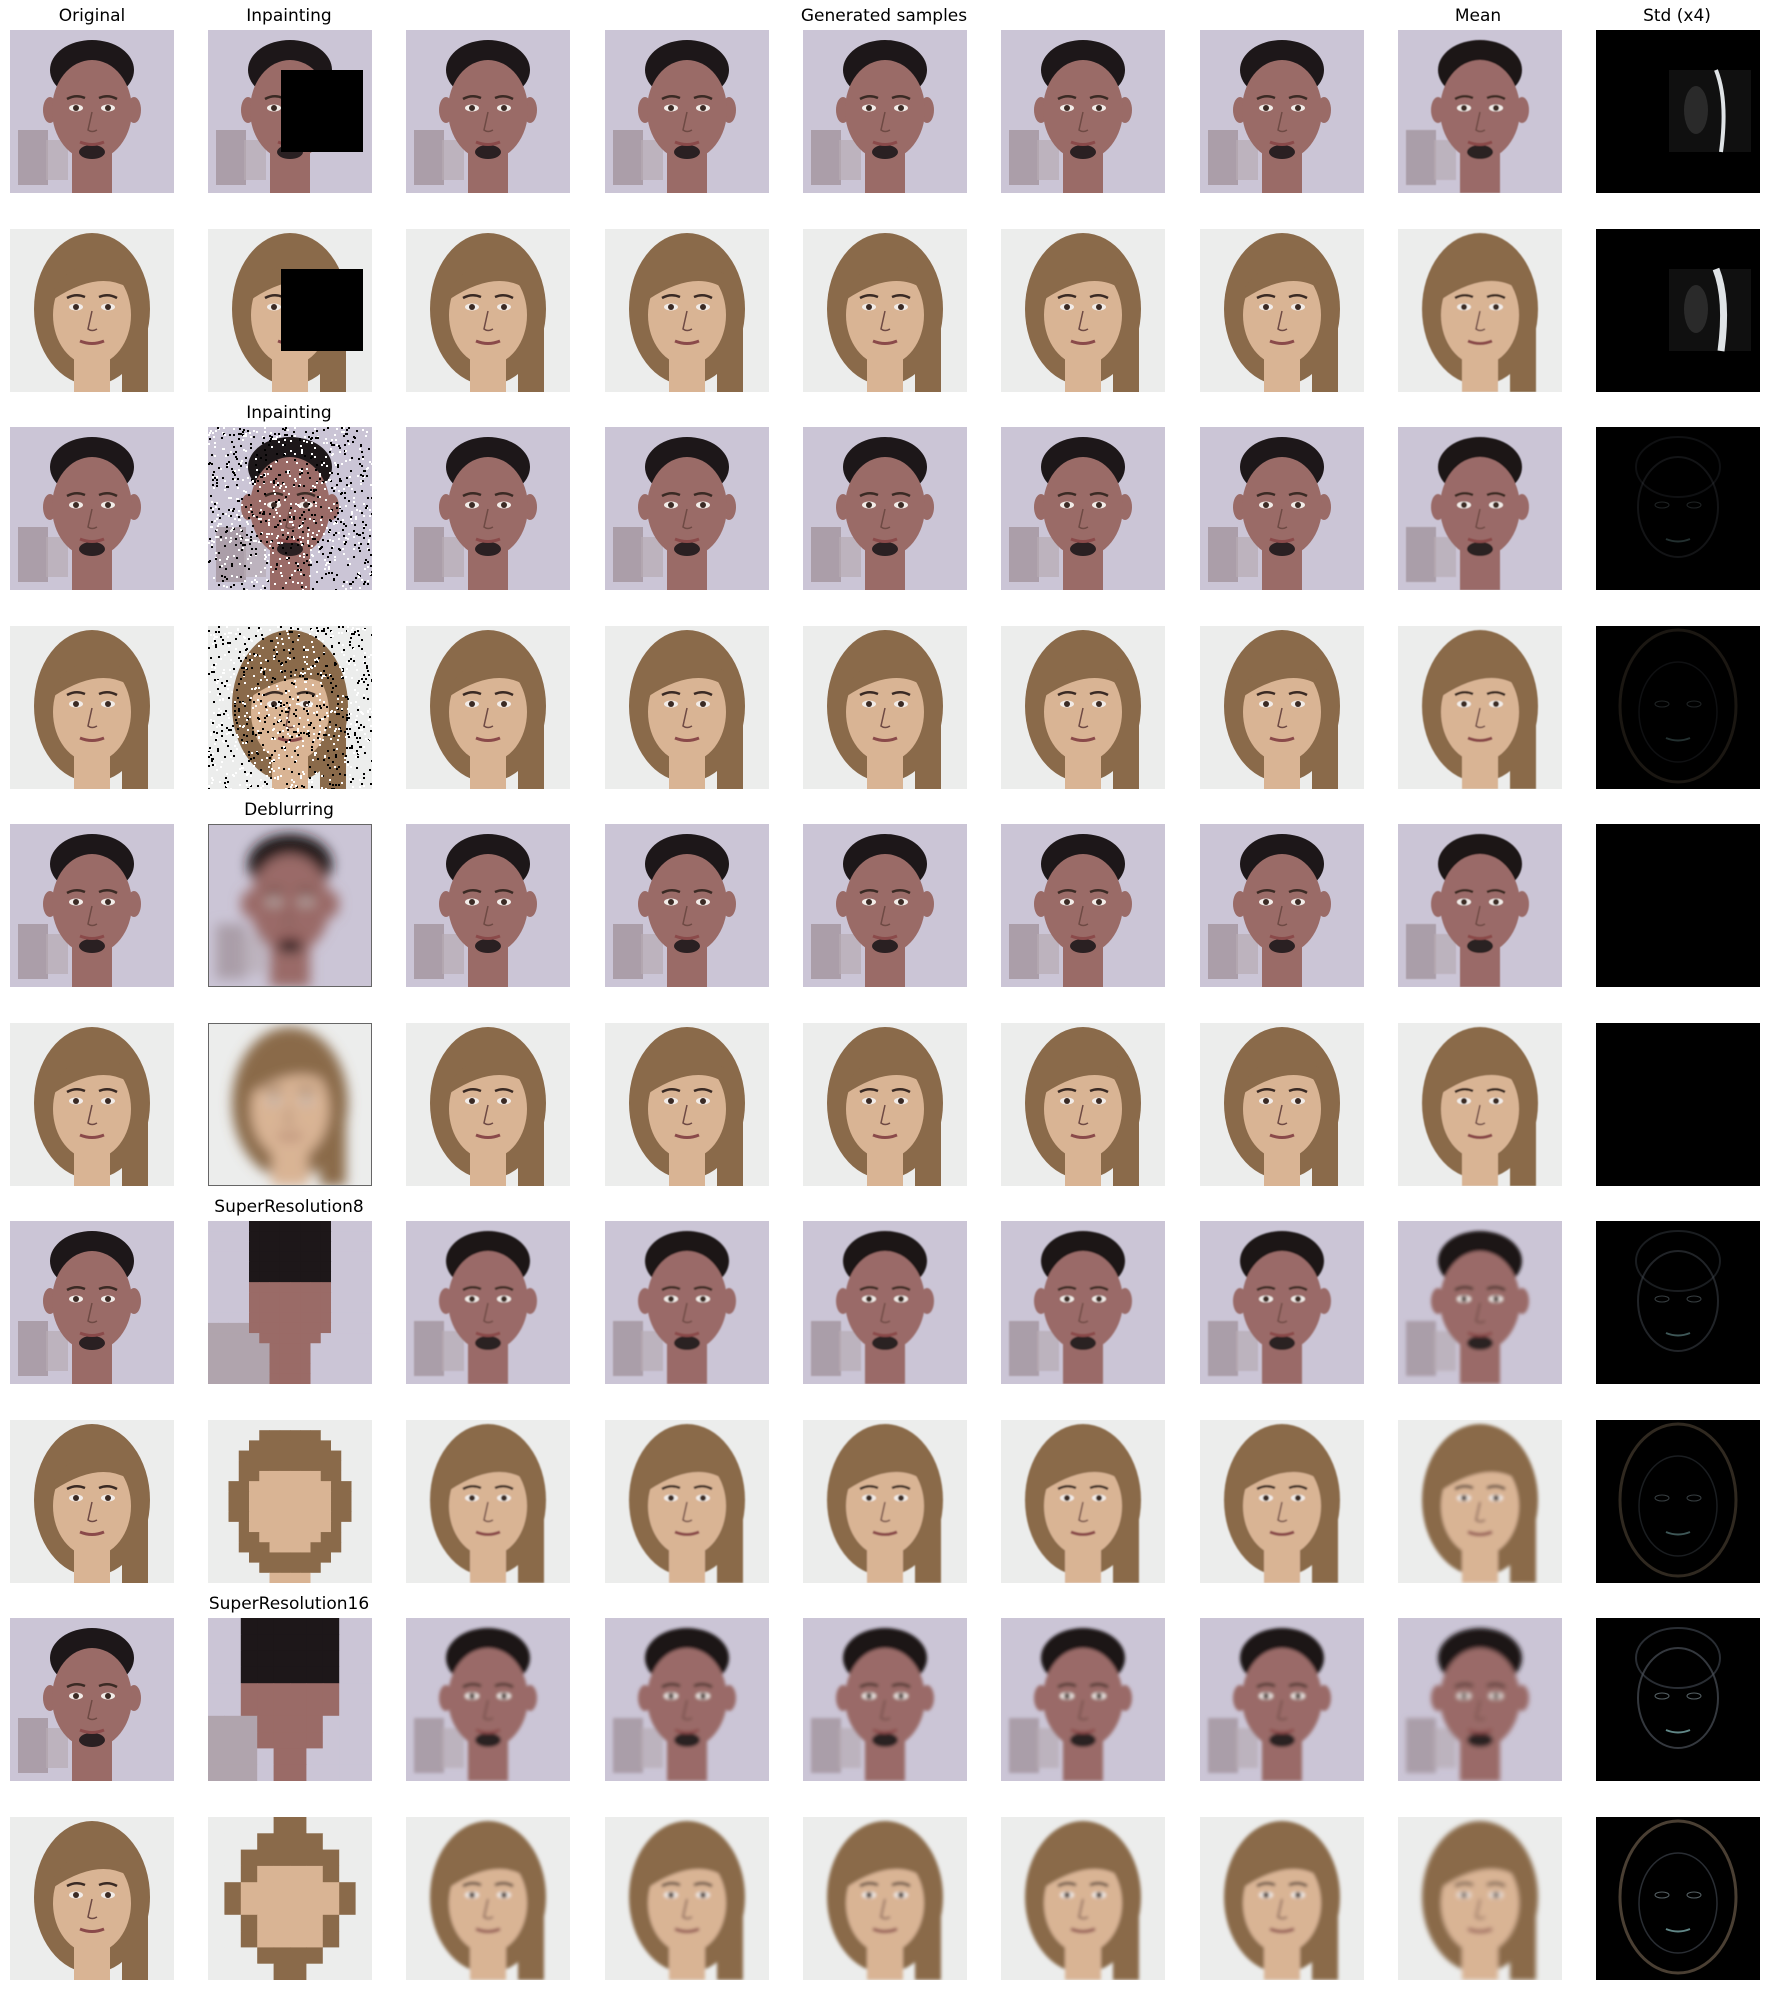 The image size is (1768, 1990). Describe the element at coordinates (1480, 707) in the screenshot. I see `row-4-mean-image` at that location.